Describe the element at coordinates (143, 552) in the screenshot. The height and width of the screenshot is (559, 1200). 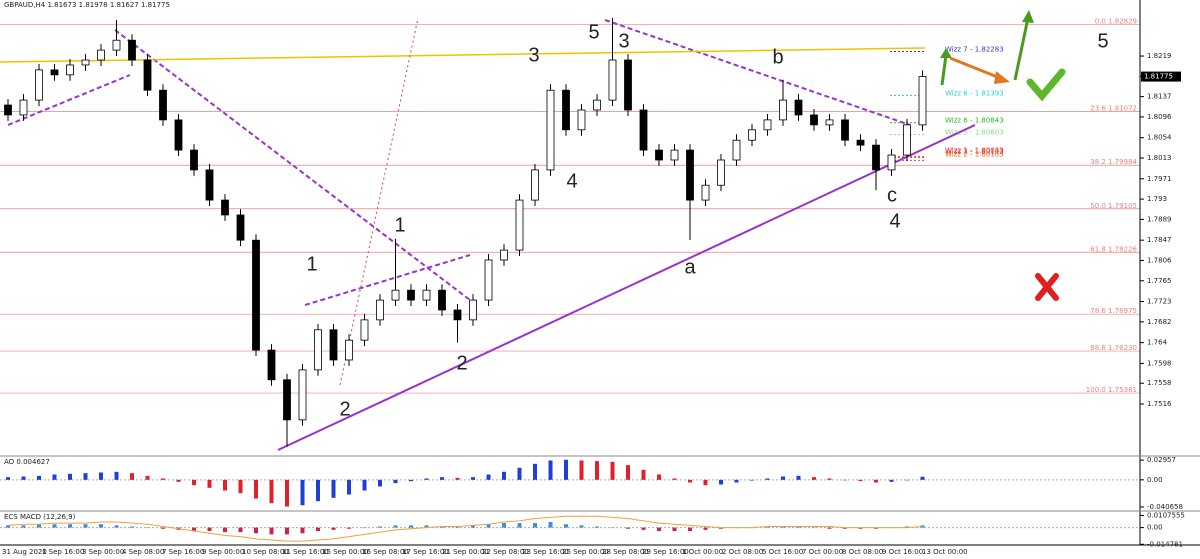
I see `x-tick-label: 4 Sep 08:00` at that location.